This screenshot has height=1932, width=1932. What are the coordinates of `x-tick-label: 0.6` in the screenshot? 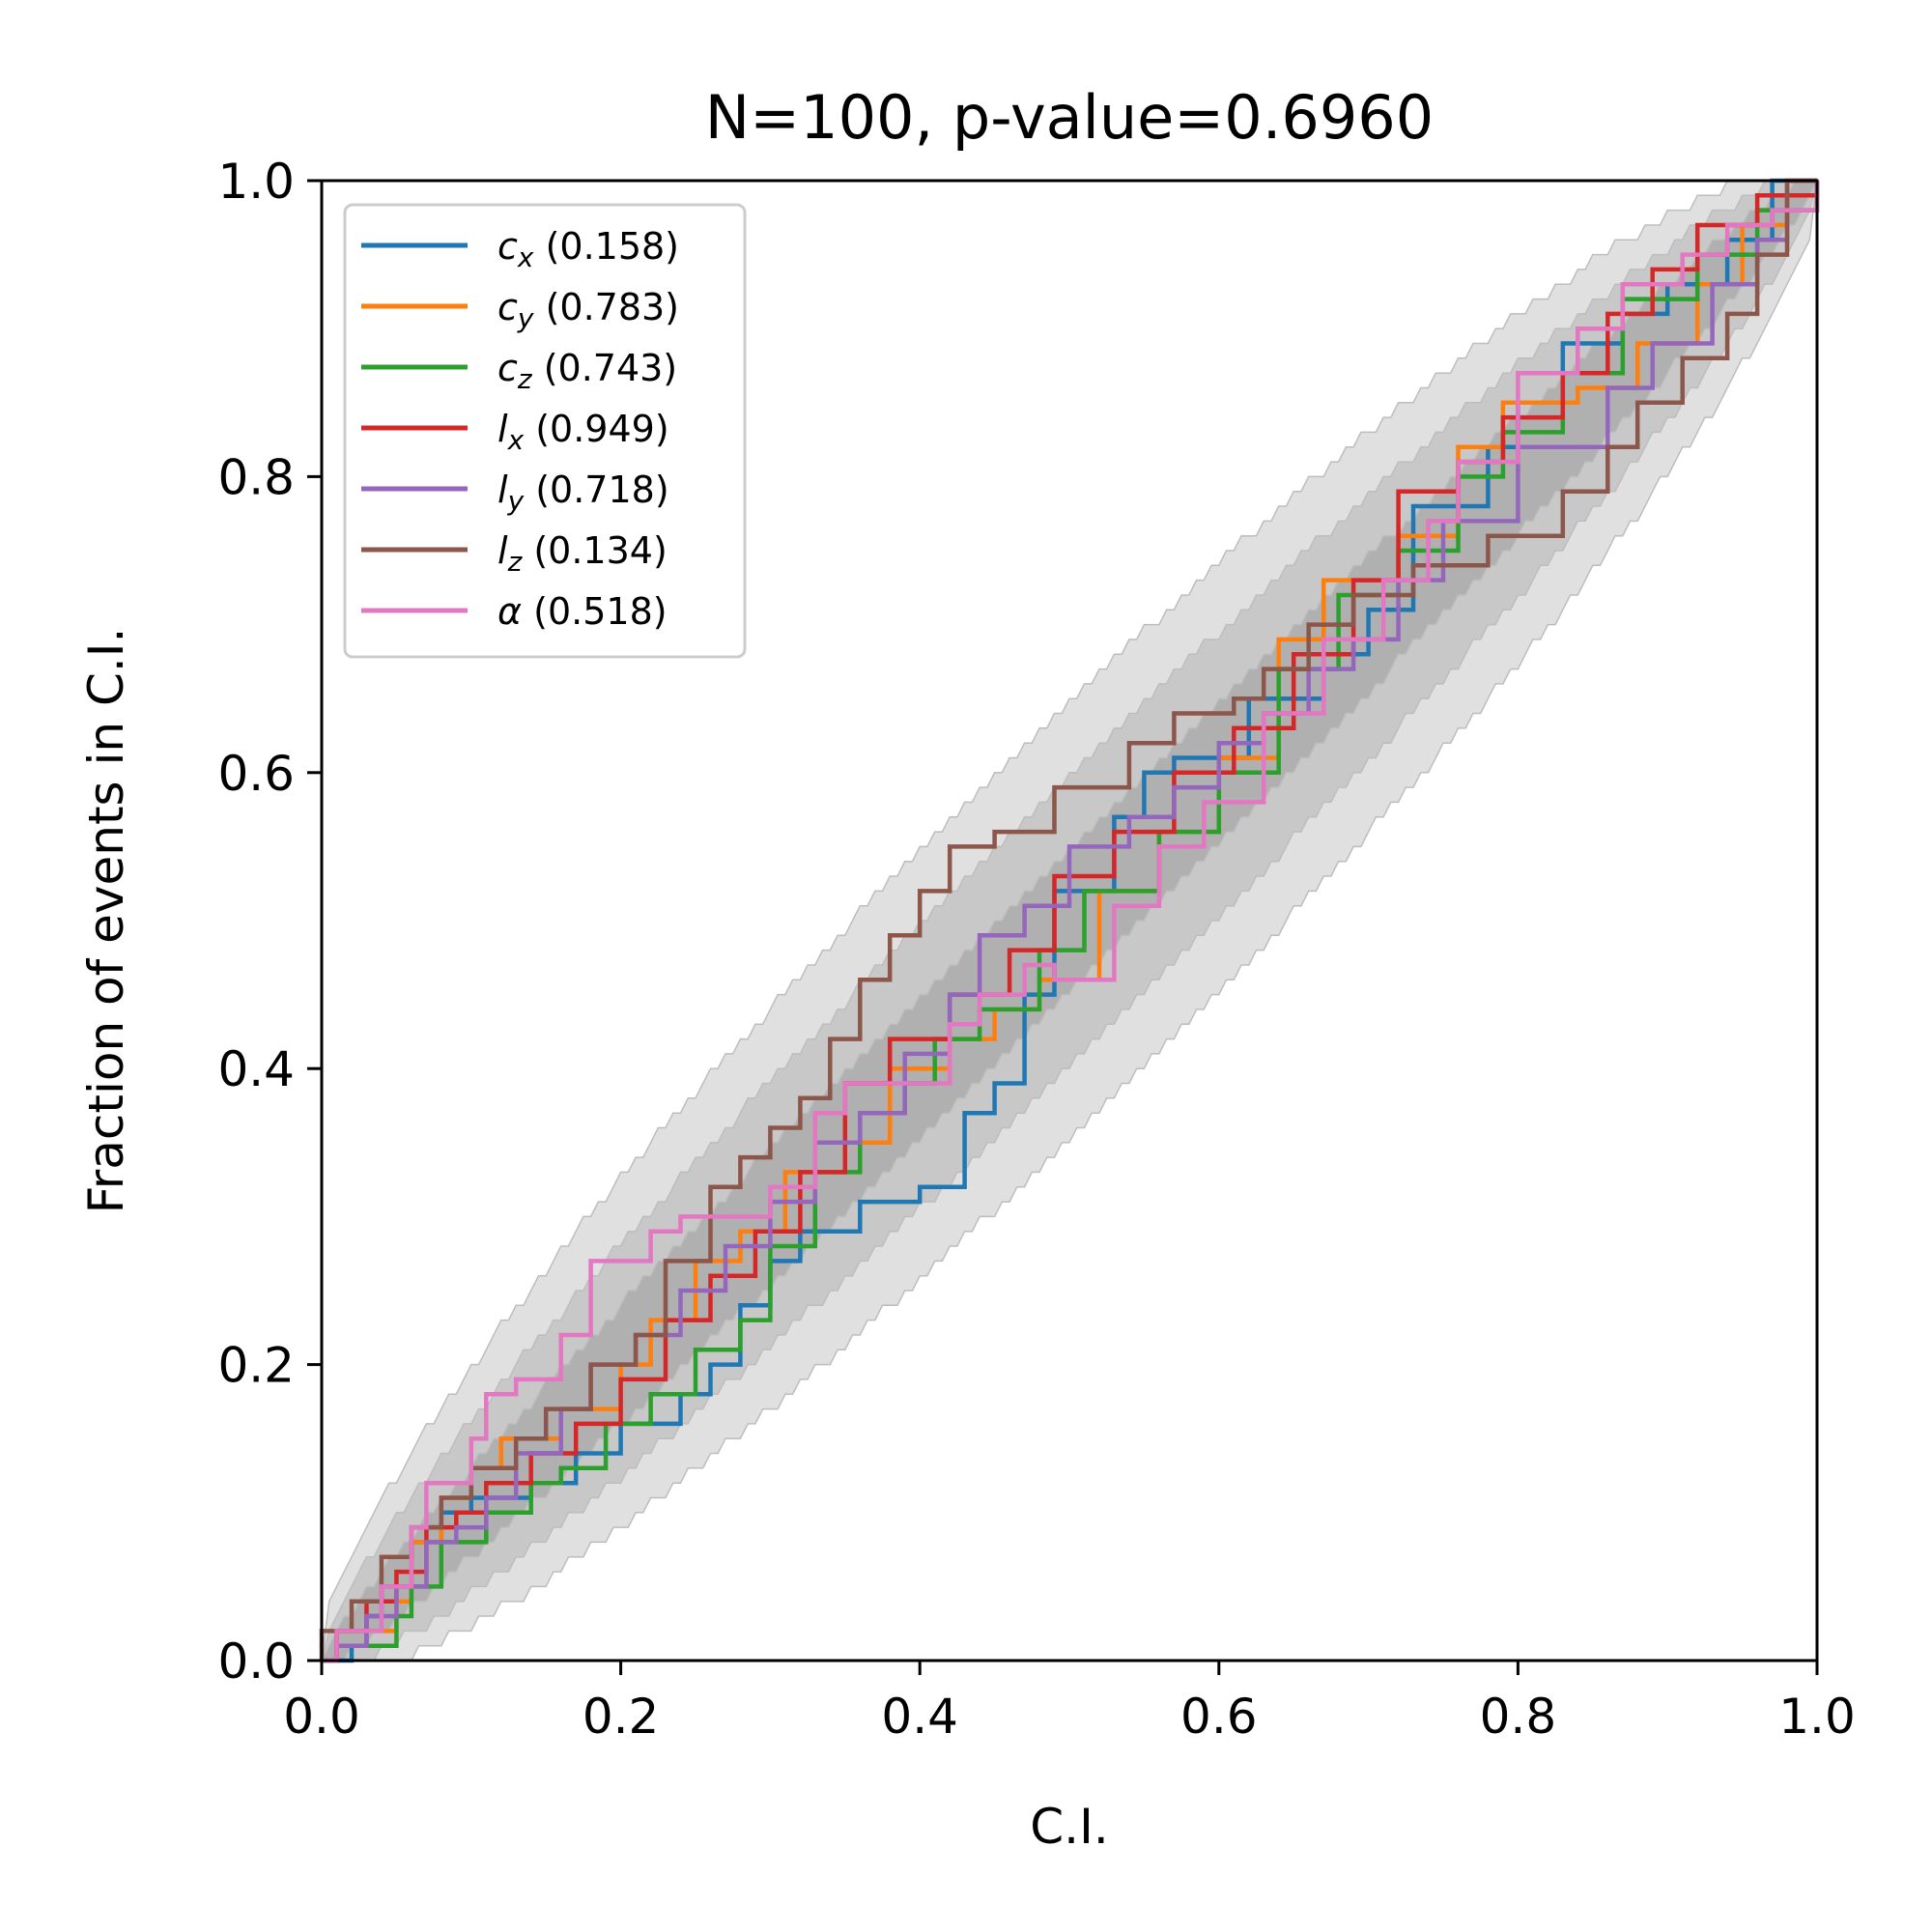 It's located at (1219, 1717).